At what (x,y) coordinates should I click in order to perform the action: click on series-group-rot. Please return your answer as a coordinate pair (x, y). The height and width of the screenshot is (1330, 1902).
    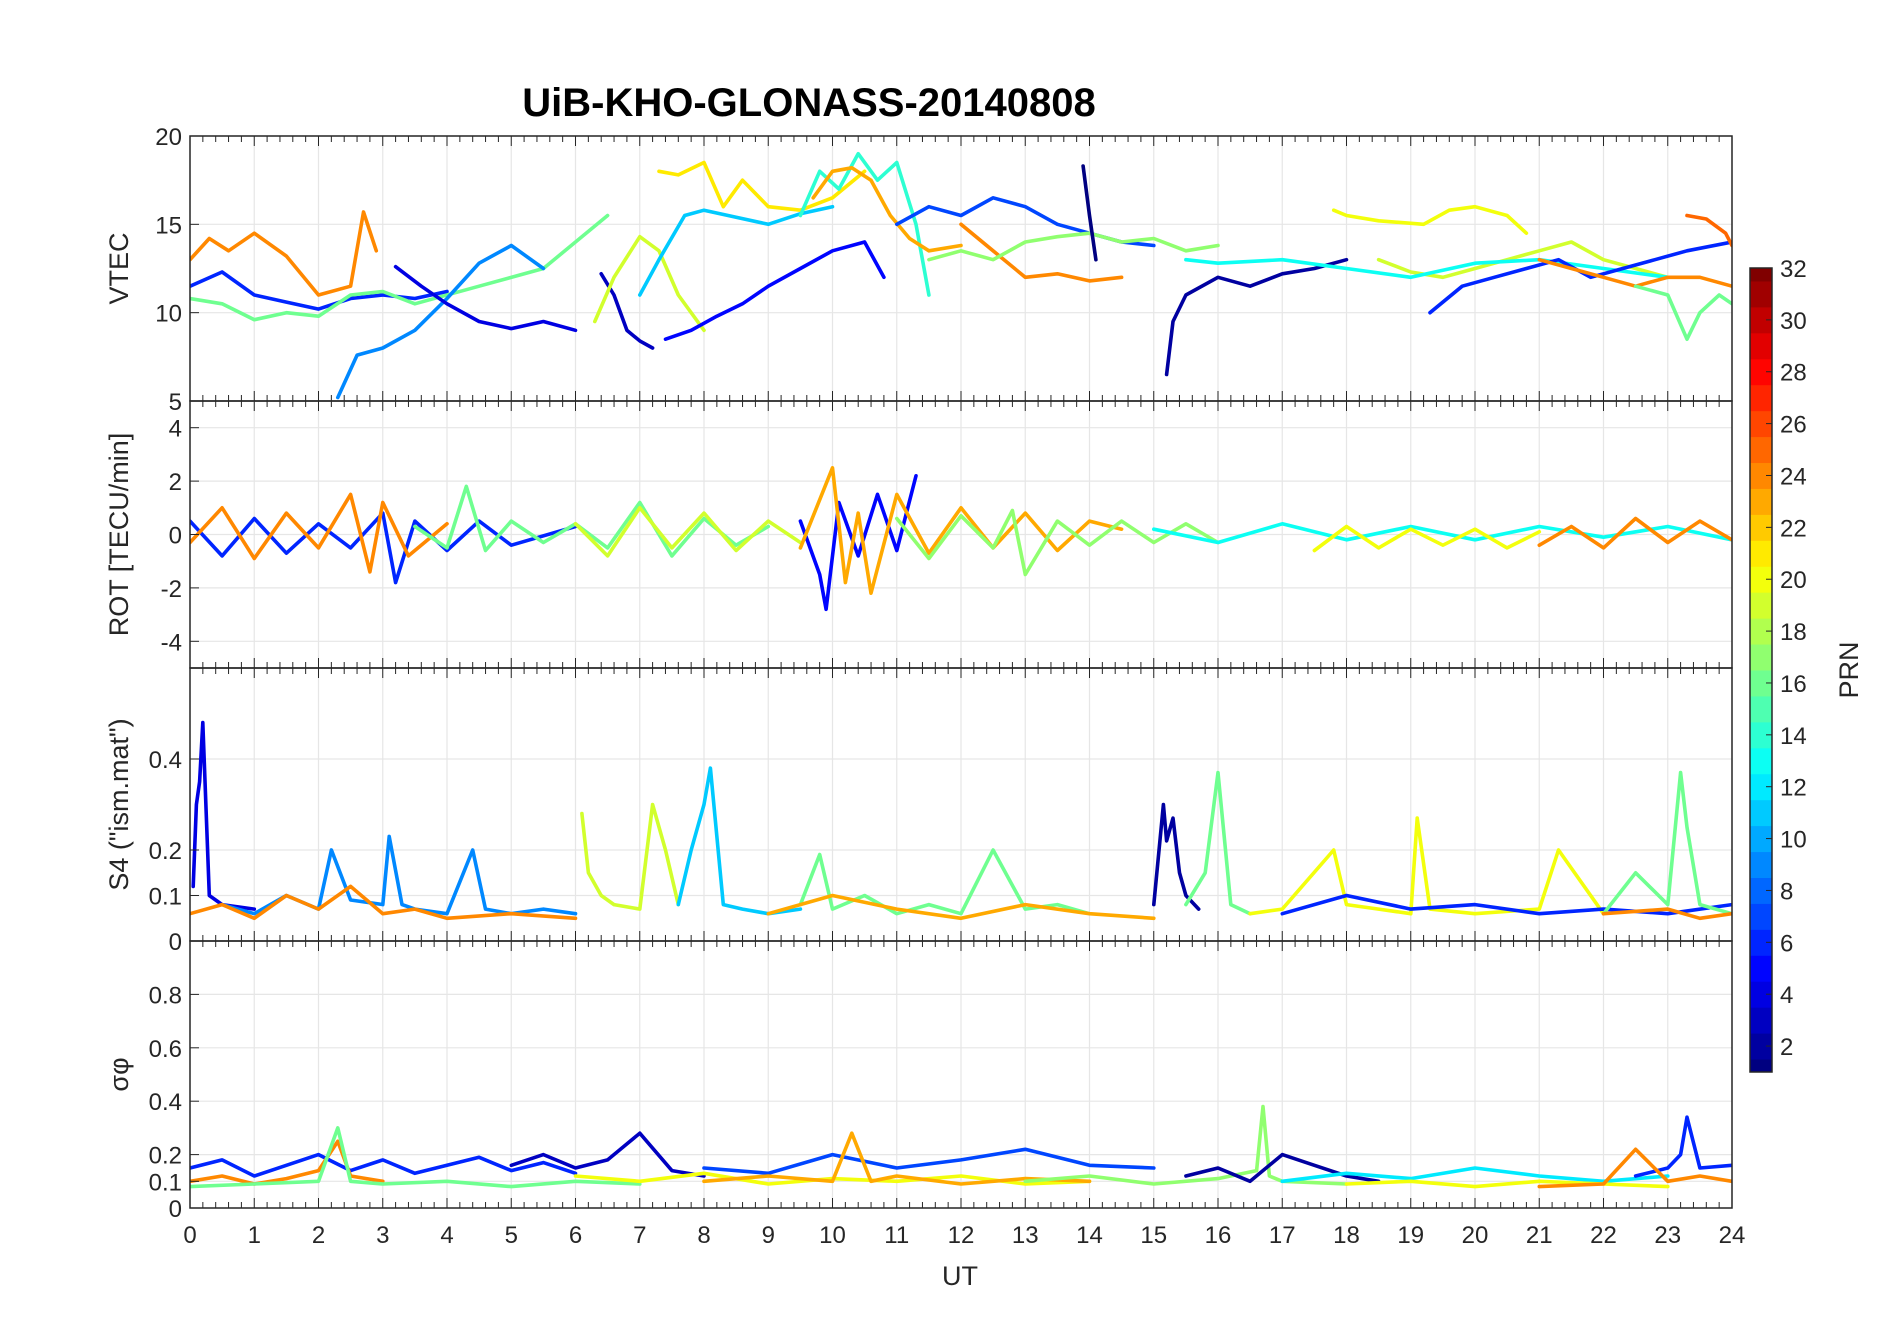
    Looking at the image, I should click on (961, 538).